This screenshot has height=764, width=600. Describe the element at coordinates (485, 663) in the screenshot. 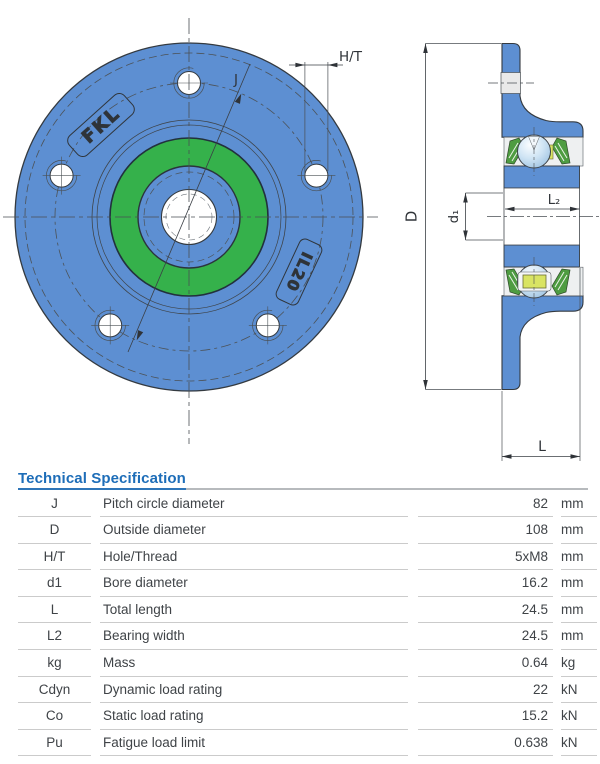

I see `row-value: 0.64` at that location.